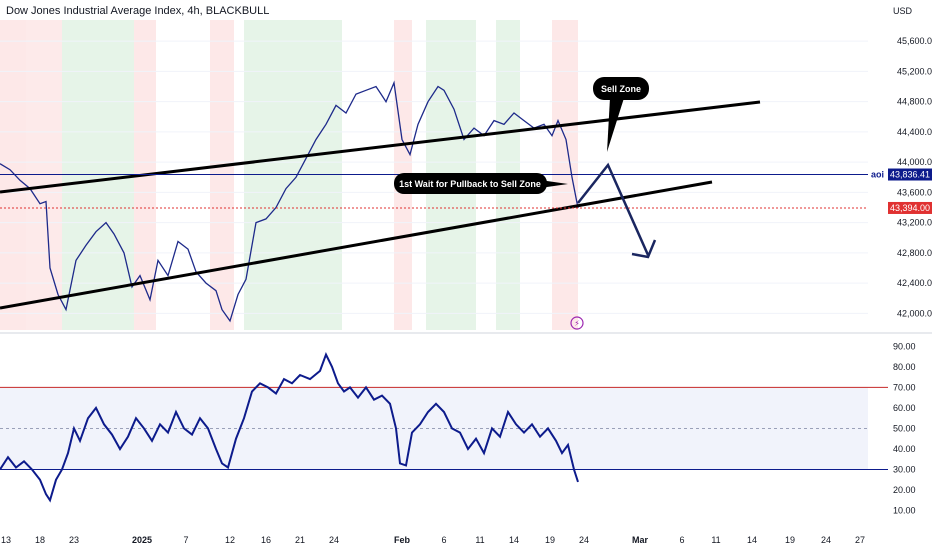  I want to click on projection-path, so click(613, 209).